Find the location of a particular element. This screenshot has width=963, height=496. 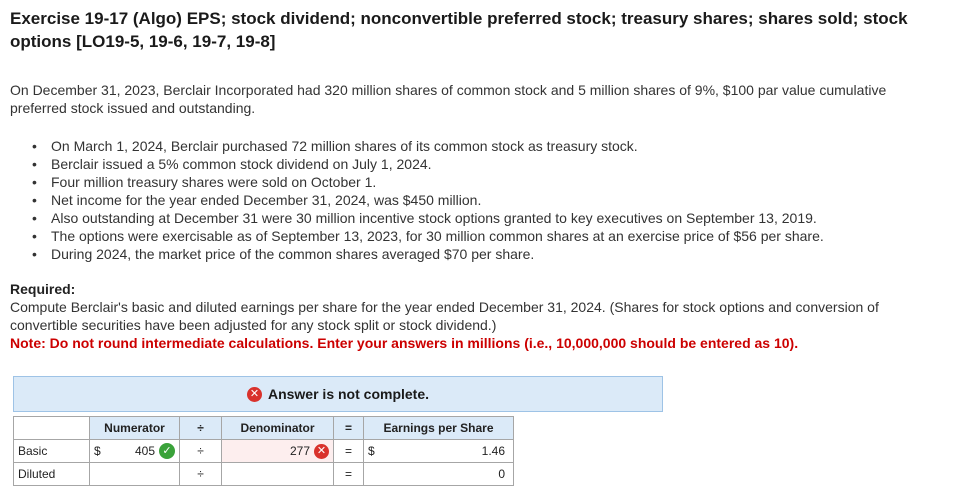

table-row: Basic $ 405 ✓ ÷ 277 ✕ = $ 1.46 is located at coordinates (263, 451).